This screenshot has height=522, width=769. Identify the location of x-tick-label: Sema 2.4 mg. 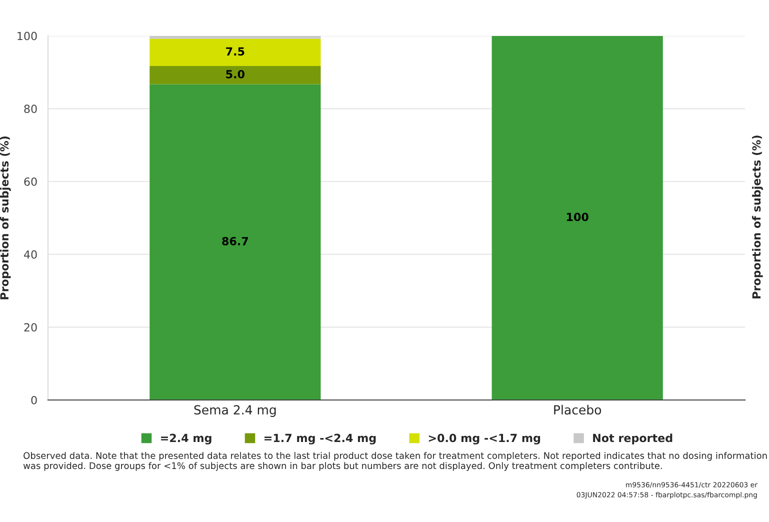
(235, 411).